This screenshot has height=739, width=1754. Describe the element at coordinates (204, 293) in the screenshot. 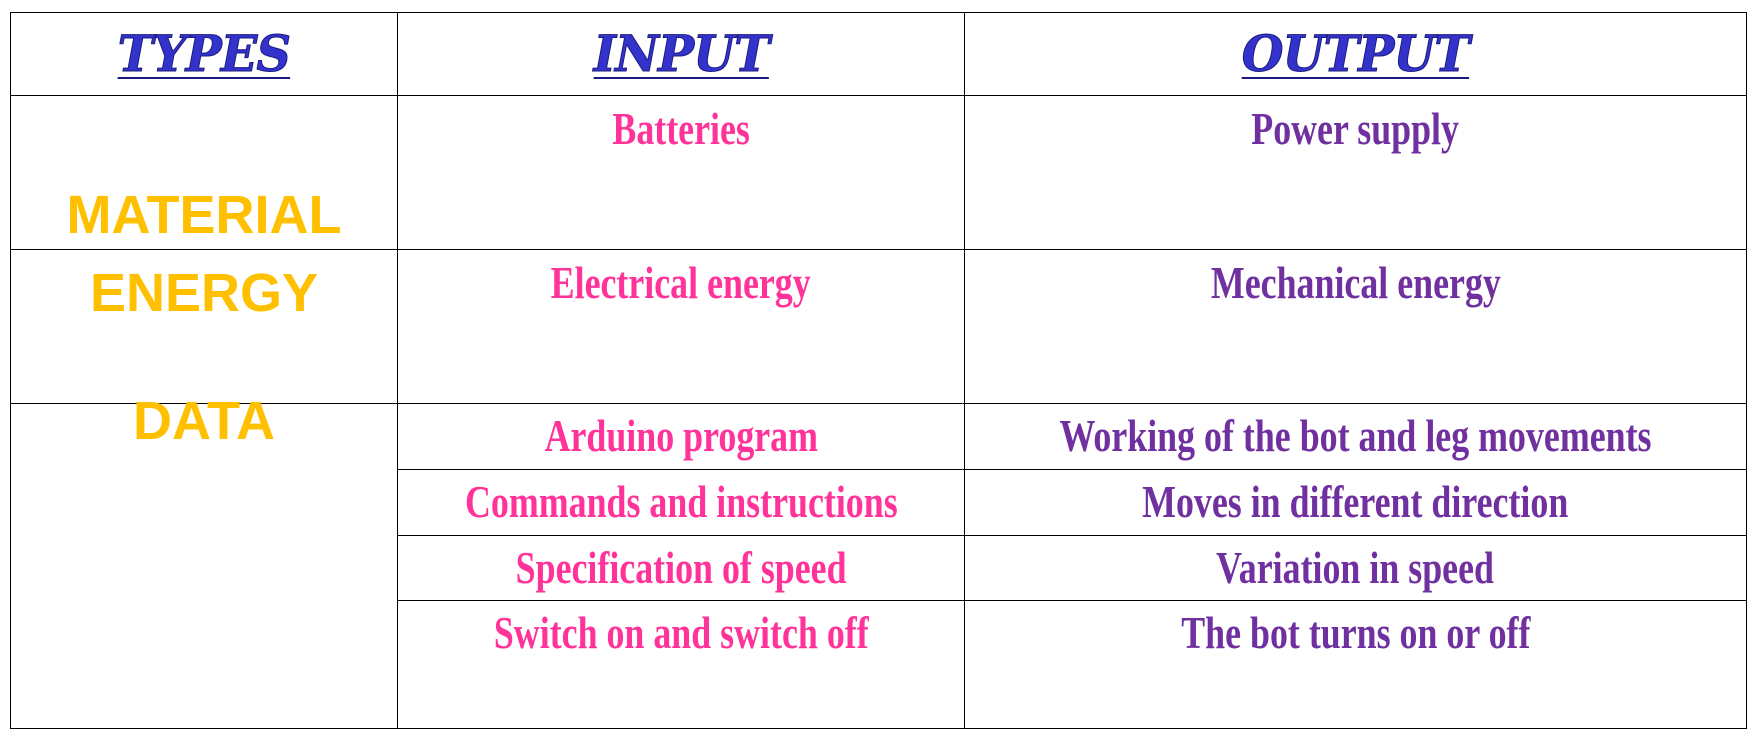

I see `type-label-energy: ENERGY` at that location.